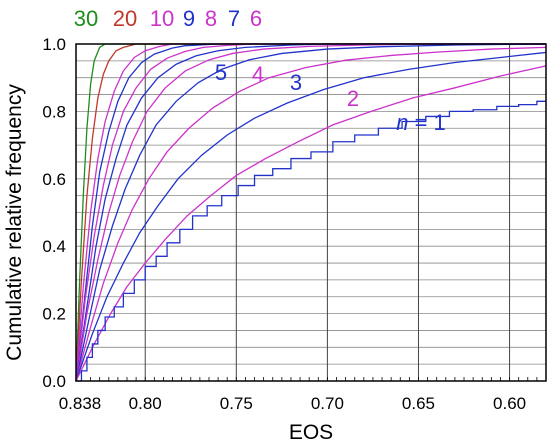 The width and height of the screenshot is (550, 446). I want to click on x-axis-label: EOS, so click(311, 432).